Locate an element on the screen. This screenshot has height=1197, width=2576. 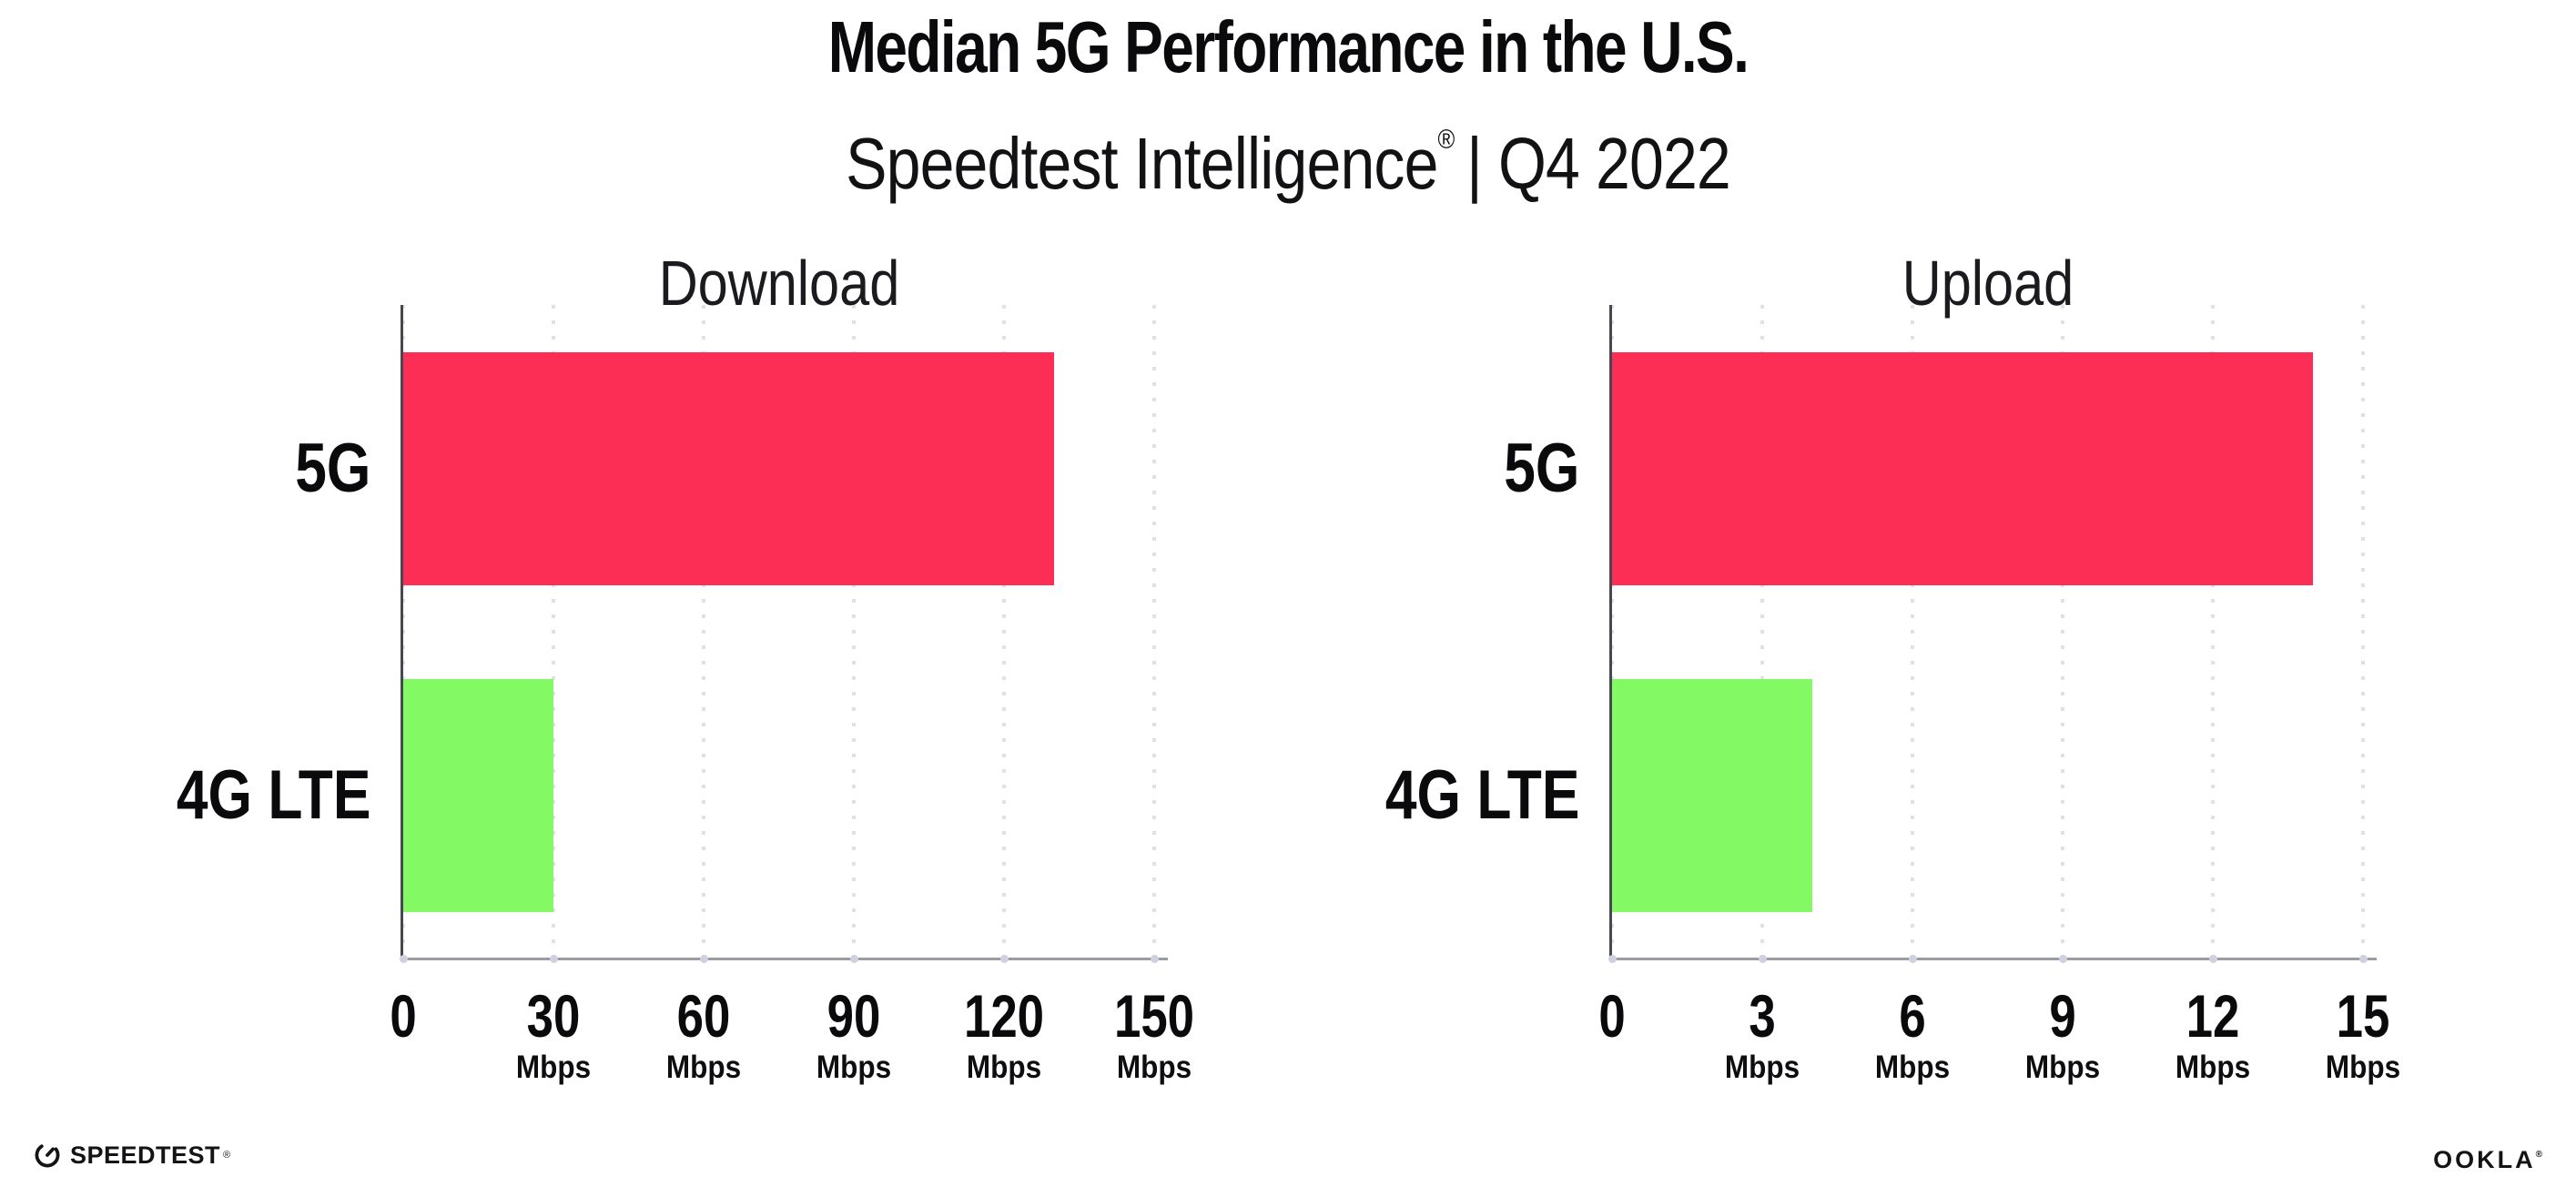
speedtest-gauge-icon is located at coordinates (47, 1156).